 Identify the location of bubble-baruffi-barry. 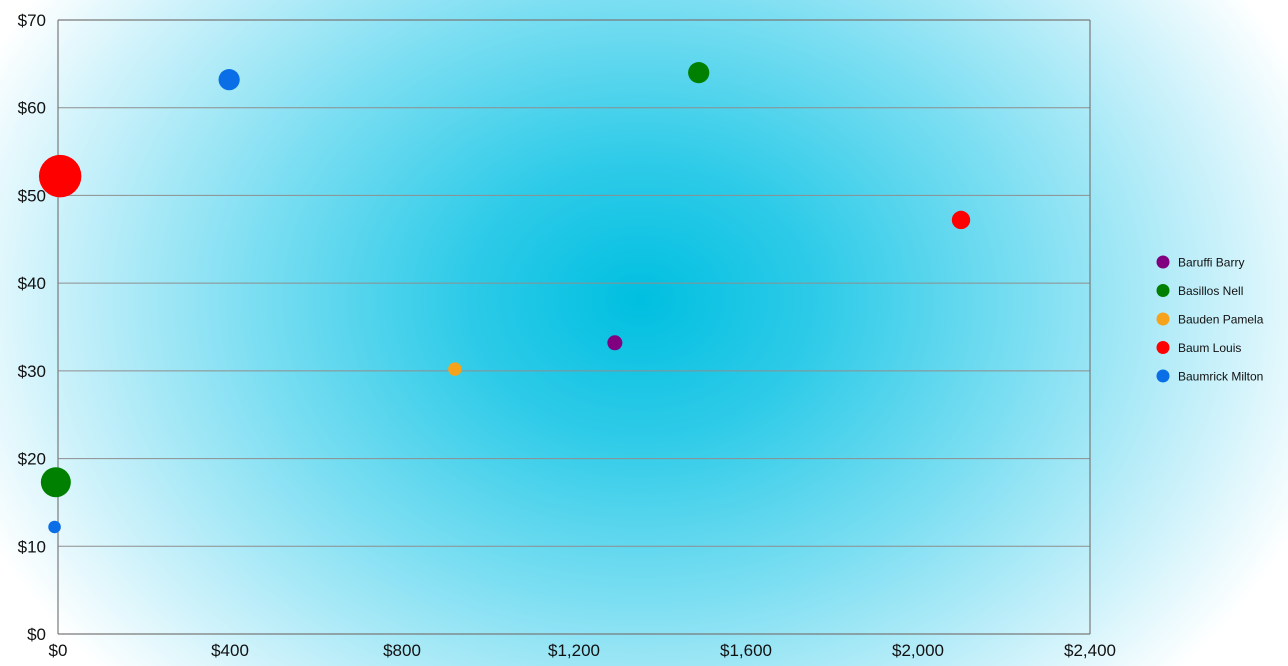
(615, 343).